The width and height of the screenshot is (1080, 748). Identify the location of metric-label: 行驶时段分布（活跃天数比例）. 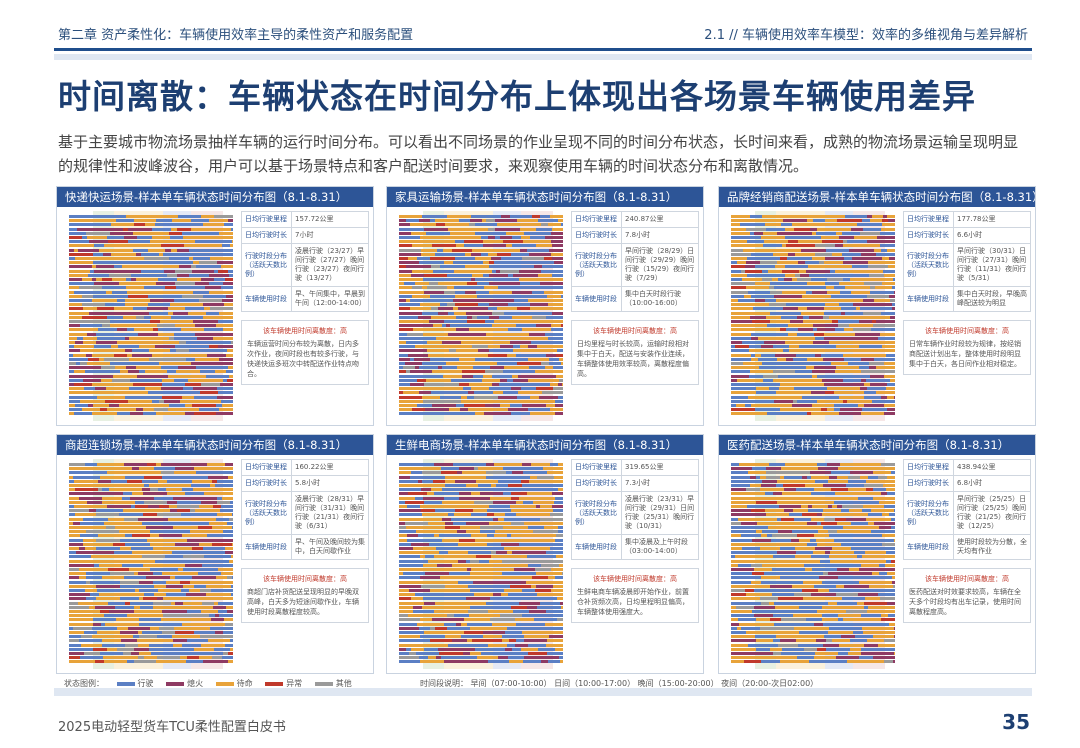
(596, 513).